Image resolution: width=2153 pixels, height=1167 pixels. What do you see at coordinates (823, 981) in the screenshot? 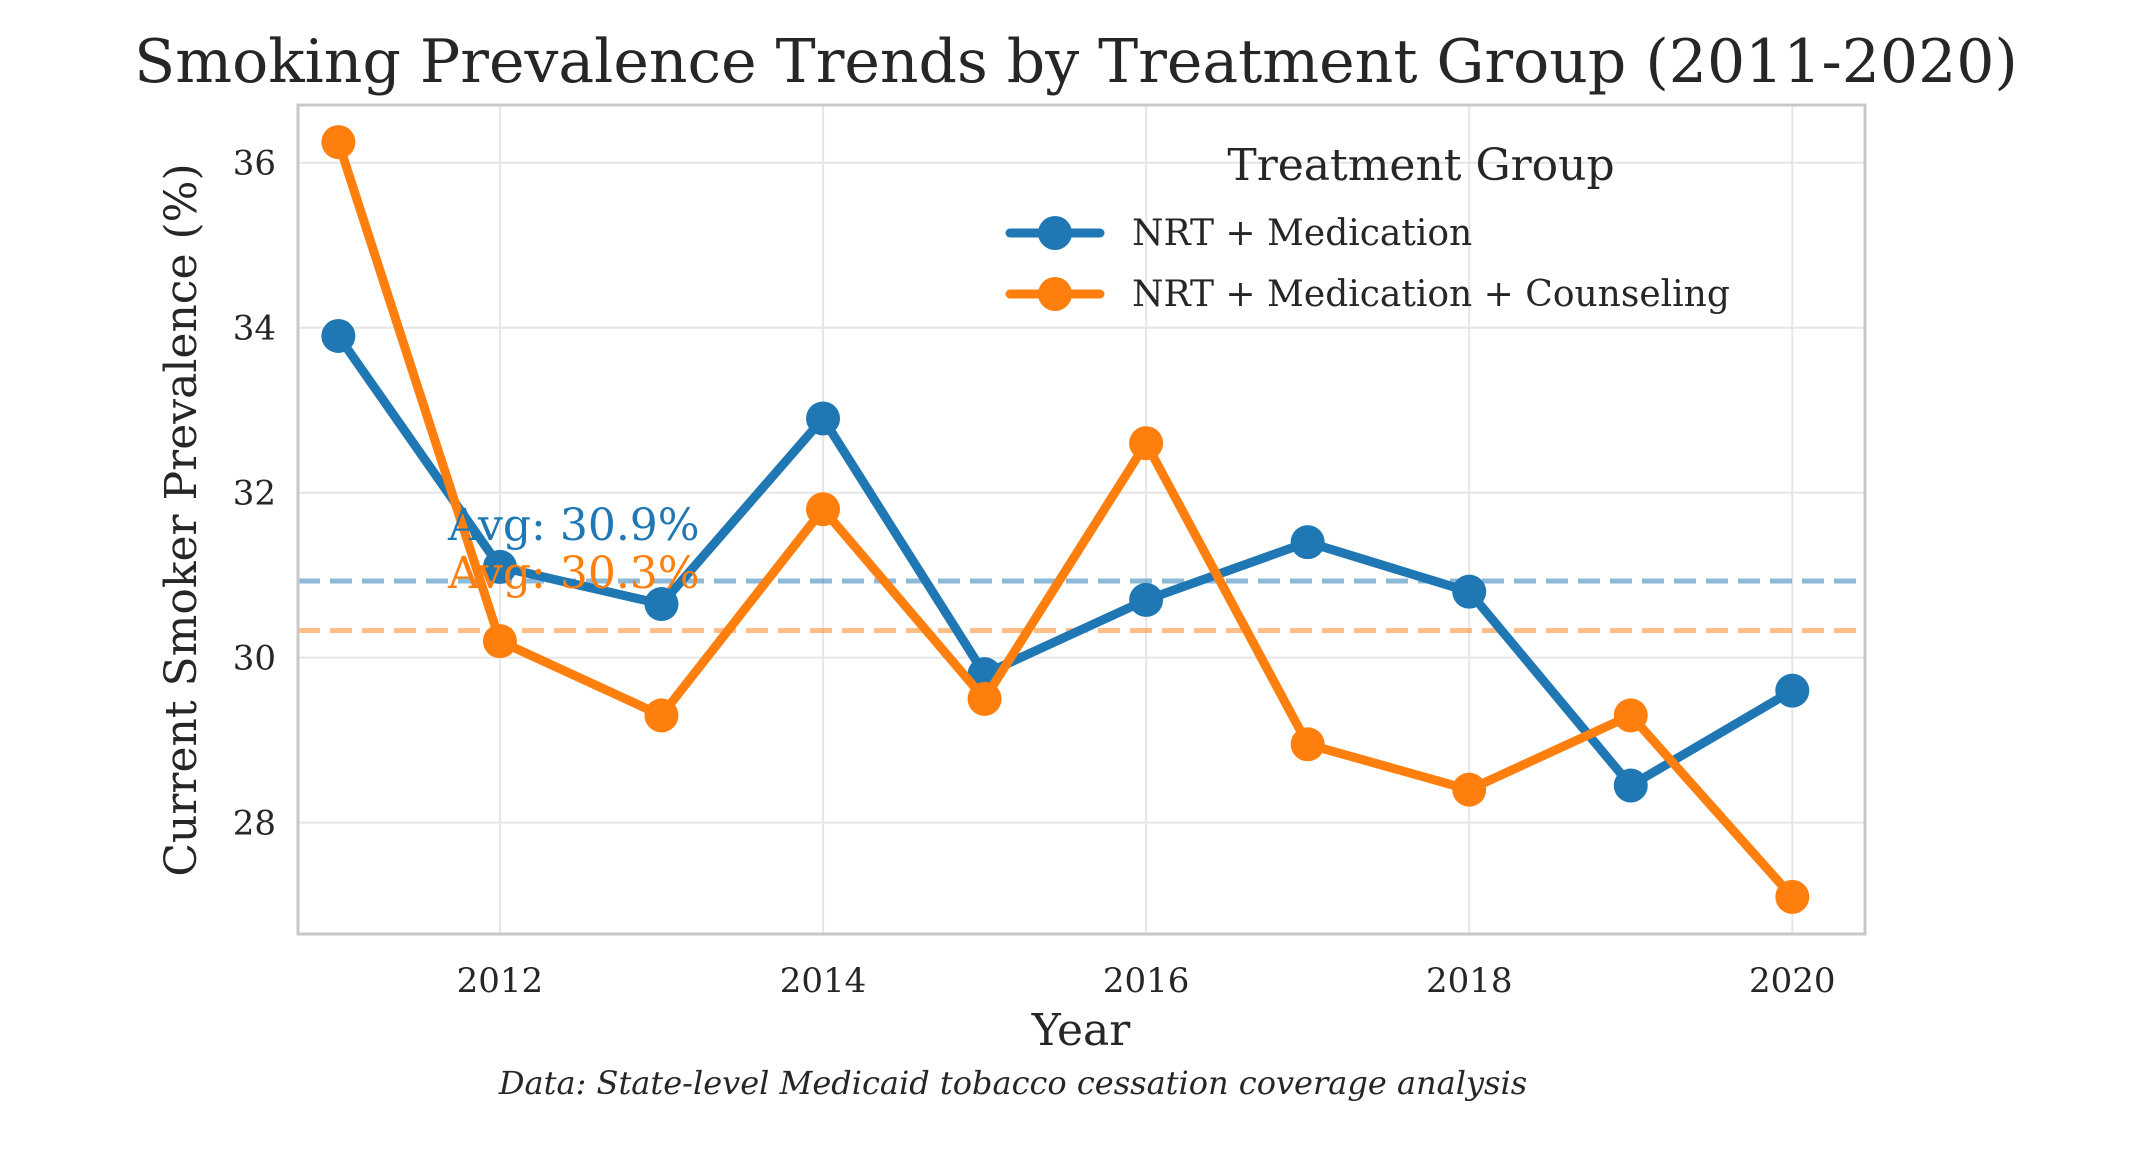
I see `x-tick-label: 2014` at bounding box center [823, 981].